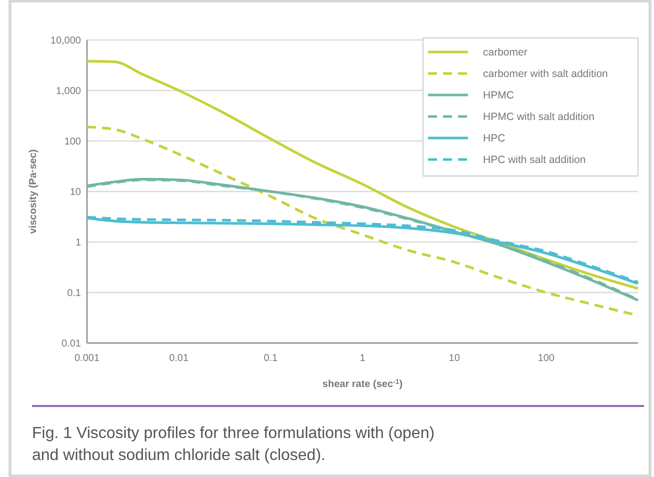 This screenshot has width=654, height=477. I want to click on y-tick-label: 100, so click(73, 142).